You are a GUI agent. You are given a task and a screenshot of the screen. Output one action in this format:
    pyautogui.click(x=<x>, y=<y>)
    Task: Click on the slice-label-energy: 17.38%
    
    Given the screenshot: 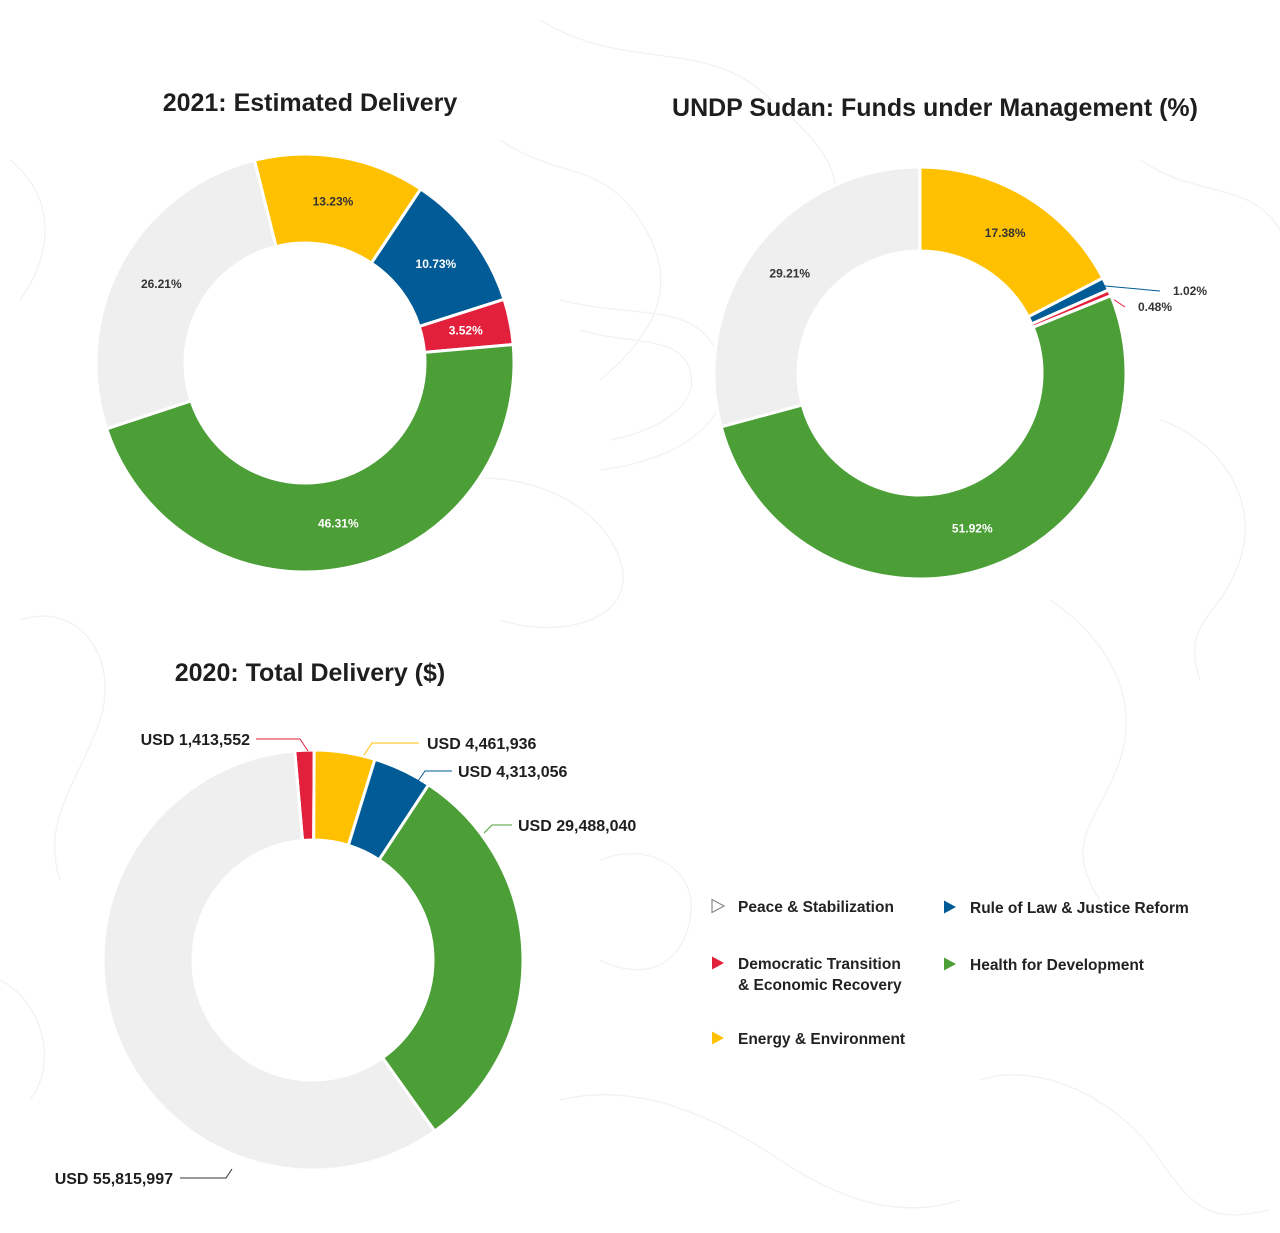 What is the action you would take?
    pyautogui.click(x=1005, y=233)
    